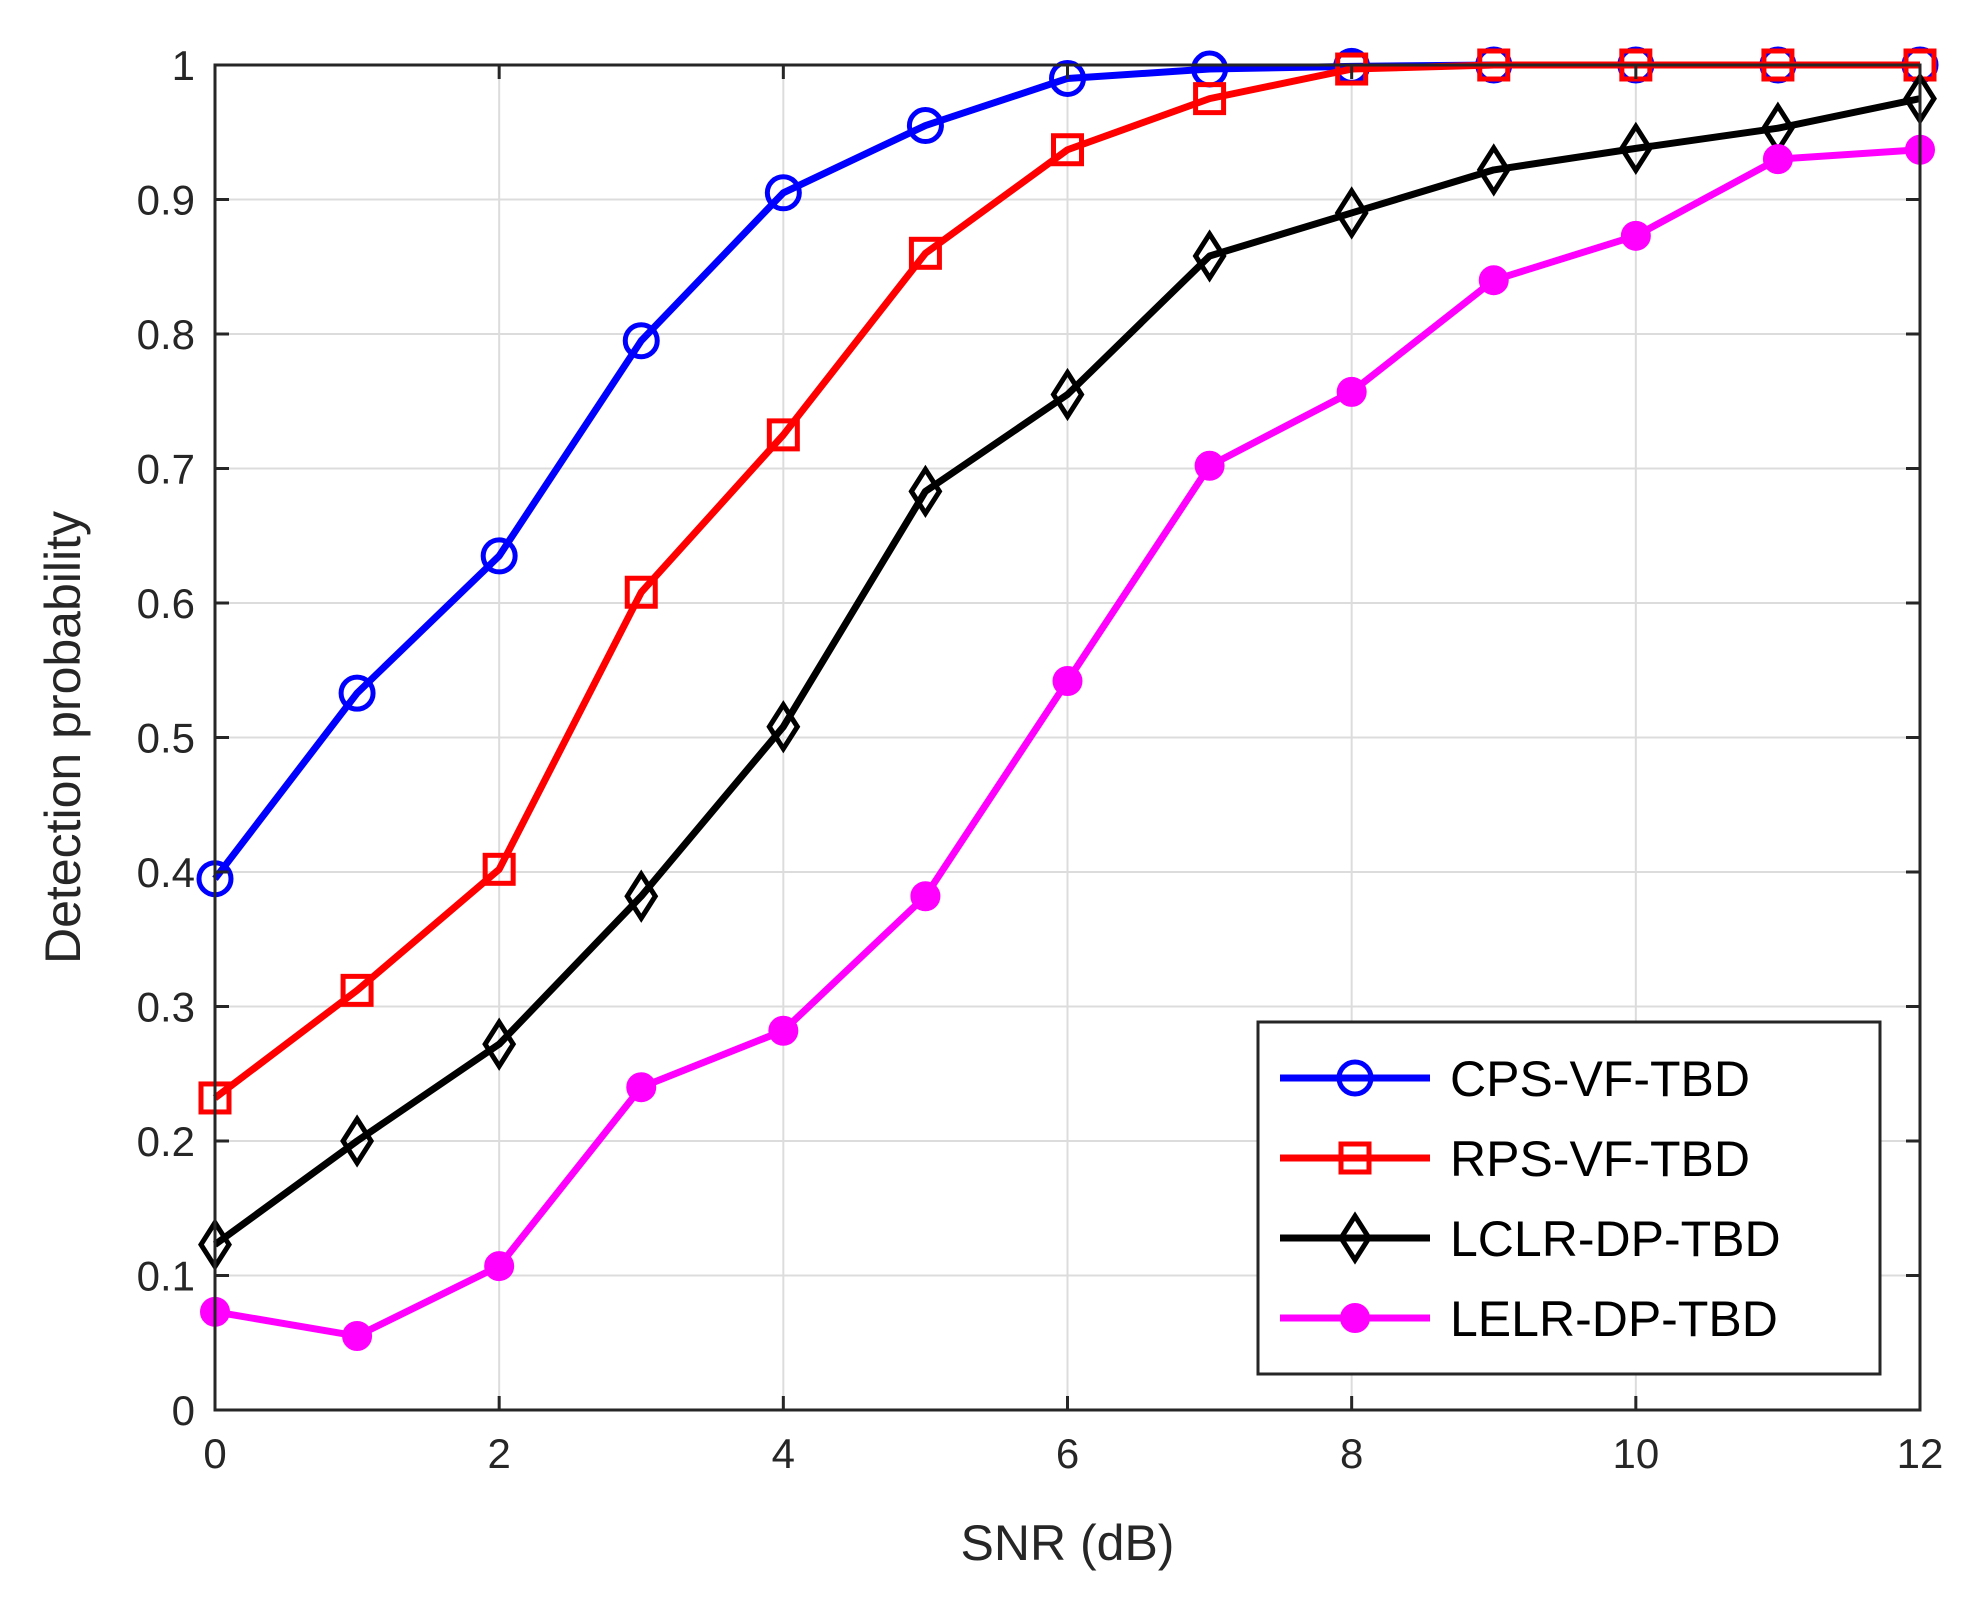 The height and width of the screenshot is (1611, 1973). What do you see at coordinates (1920, 1453) in the screenshot?
I see `x-tick-label: 12` at bounding box center [1920, 1453].